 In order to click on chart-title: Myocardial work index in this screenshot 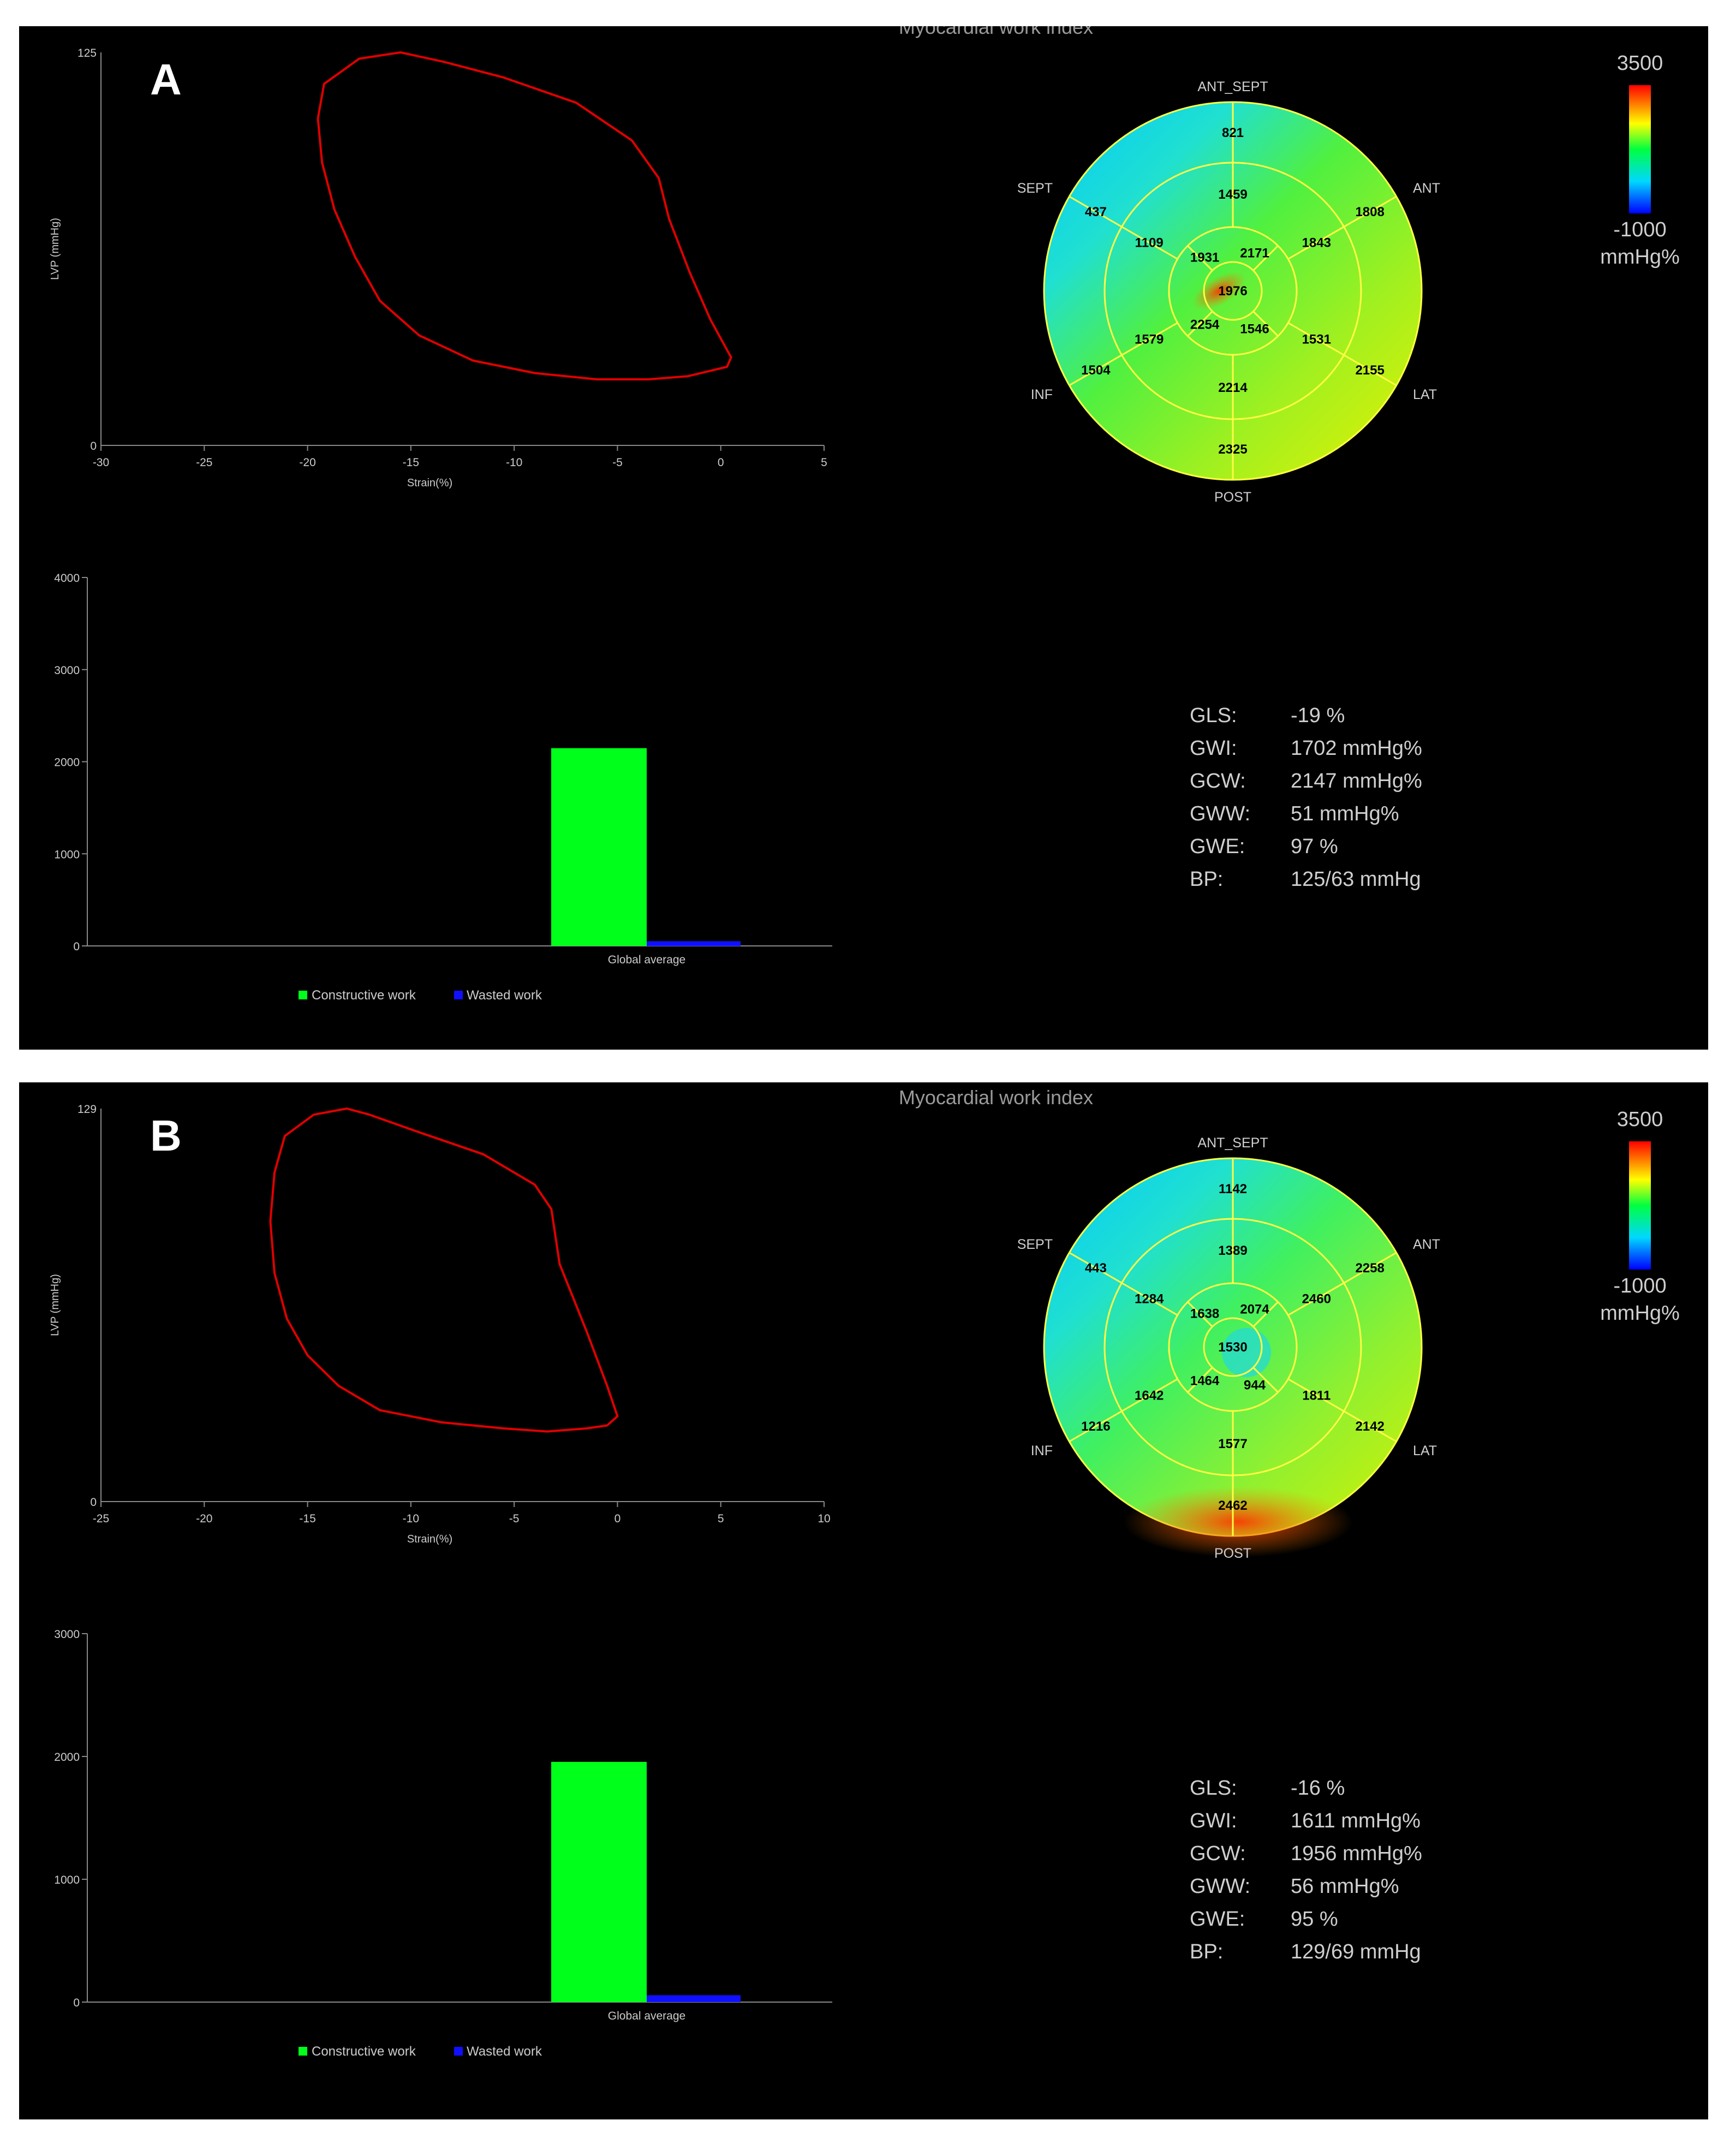, I will do `click(996, 1097)`.